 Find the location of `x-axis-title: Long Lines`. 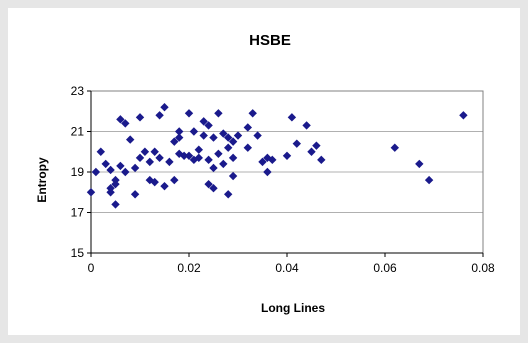

x-axis-title: Long Lines is located at coordinates (293, 308).